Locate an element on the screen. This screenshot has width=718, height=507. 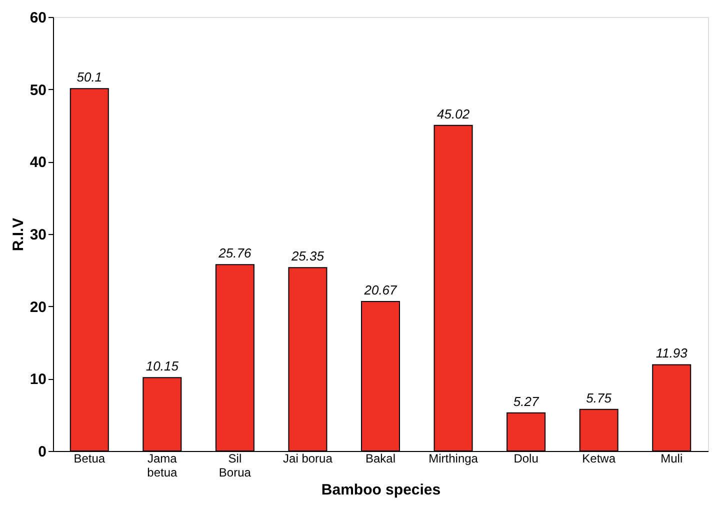
data-label: 20.67 is located at coordinates (380, 290).